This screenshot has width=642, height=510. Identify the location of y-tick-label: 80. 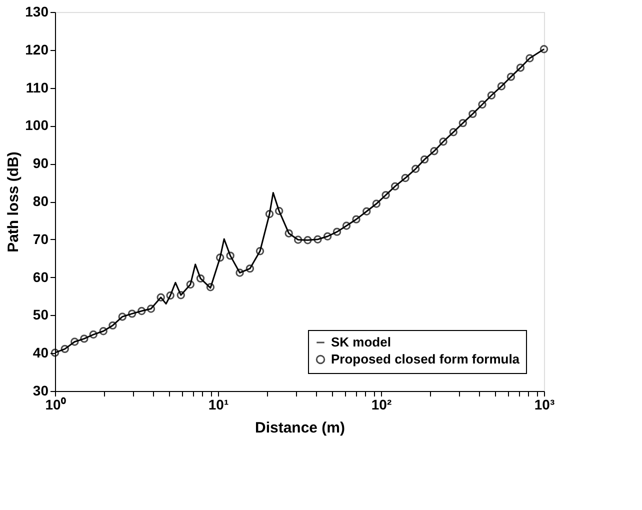
(40, 201).